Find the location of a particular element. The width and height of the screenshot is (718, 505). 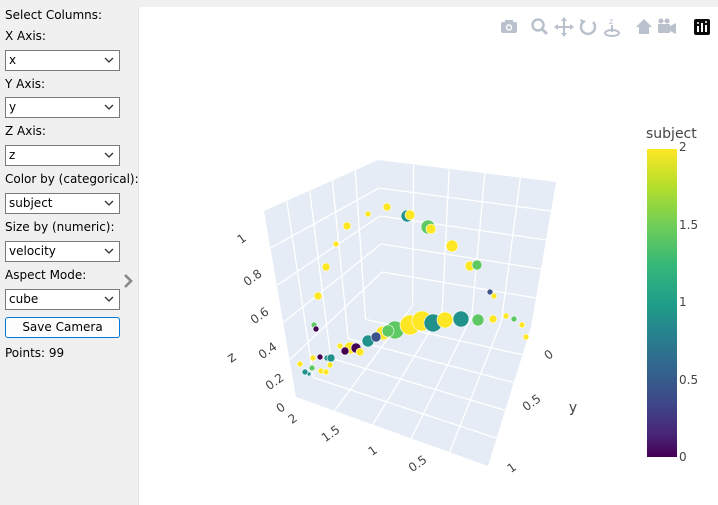

pan-icon is located at coordinates (564, 27).